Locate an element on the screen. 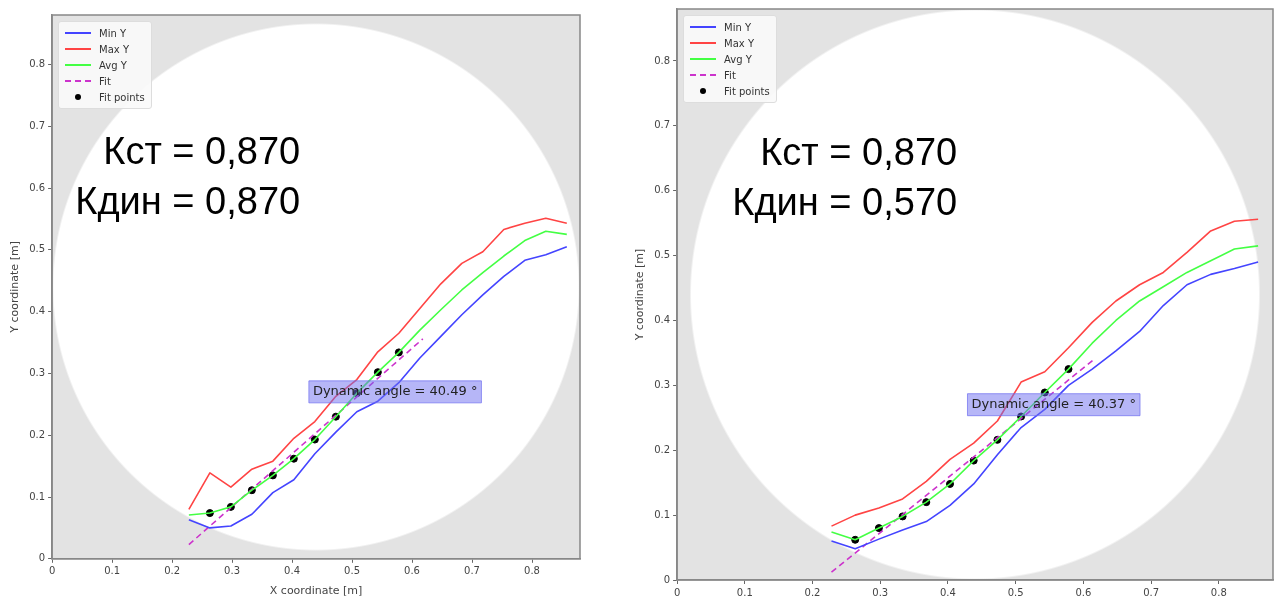 This screenshot has height=607, width=1281. annotation: Dynamic angle = 40.49 ° is located at coordinates (395, 391).